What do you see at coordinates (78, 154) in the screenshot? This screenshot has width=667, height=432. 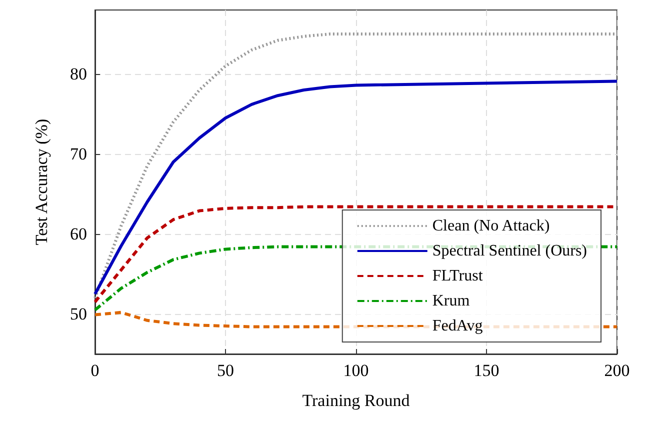 I see `y-tick-label: 70` at bounding box center [78, 154].